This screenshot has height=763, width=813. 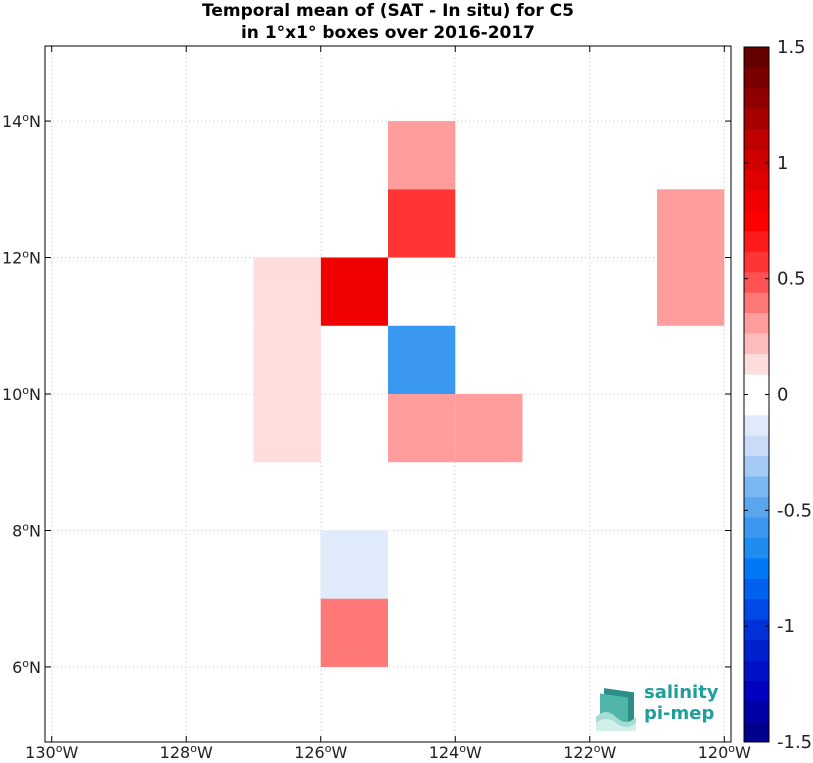 What do you see at coordinates (616, 709) in the screenshot?
I see `wave-logo-icon` at bounding box center [616, 709].